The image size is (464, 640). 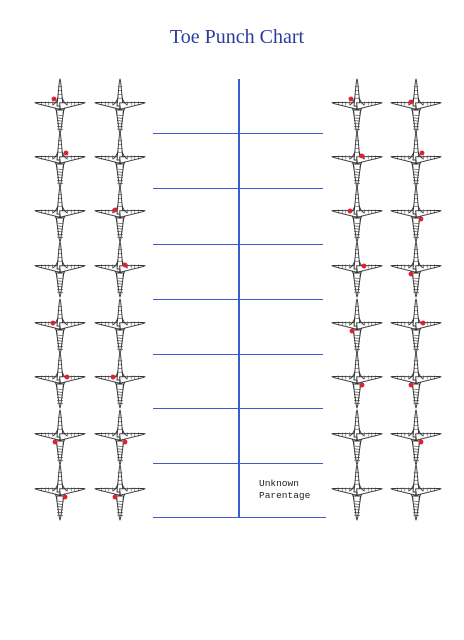 What do you see at coordinates (285, 495) in the screenshot?
I see `unknown-label-line2: Parentage` at bounding box center [285, 495].